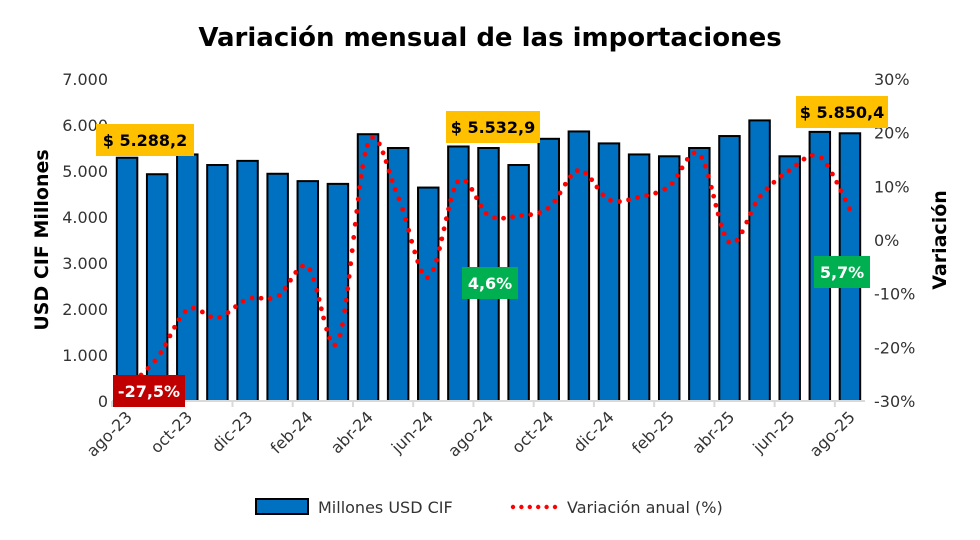 The image size is (980, 540). Describe the element at coordinates (171, 431) in the screenshot. I see `x-tick-label: oct-23` at that location.